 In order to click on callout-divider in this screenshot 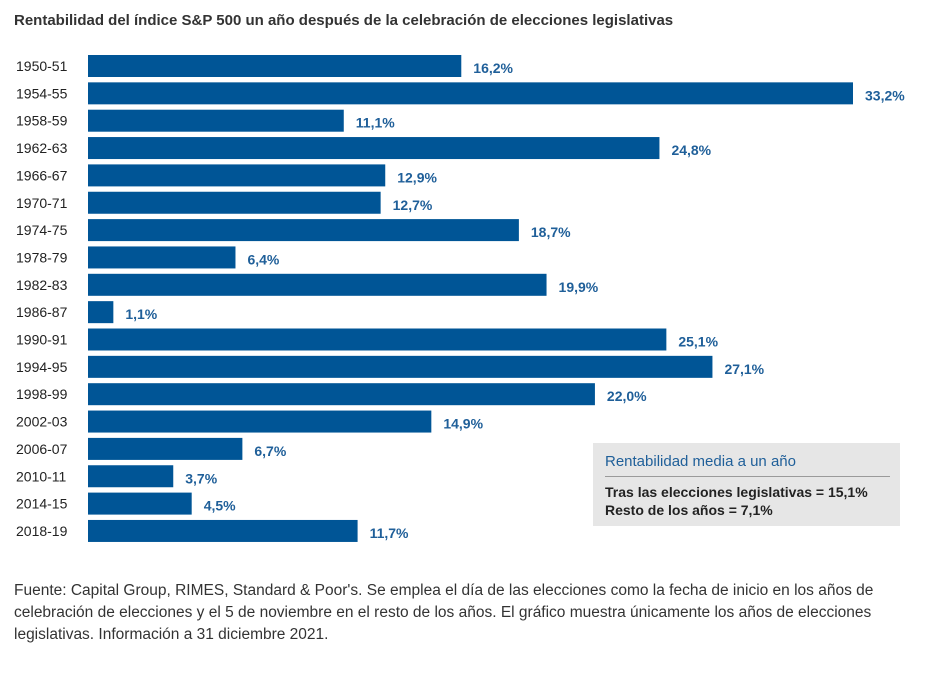, I will do `click(747, 476)`.